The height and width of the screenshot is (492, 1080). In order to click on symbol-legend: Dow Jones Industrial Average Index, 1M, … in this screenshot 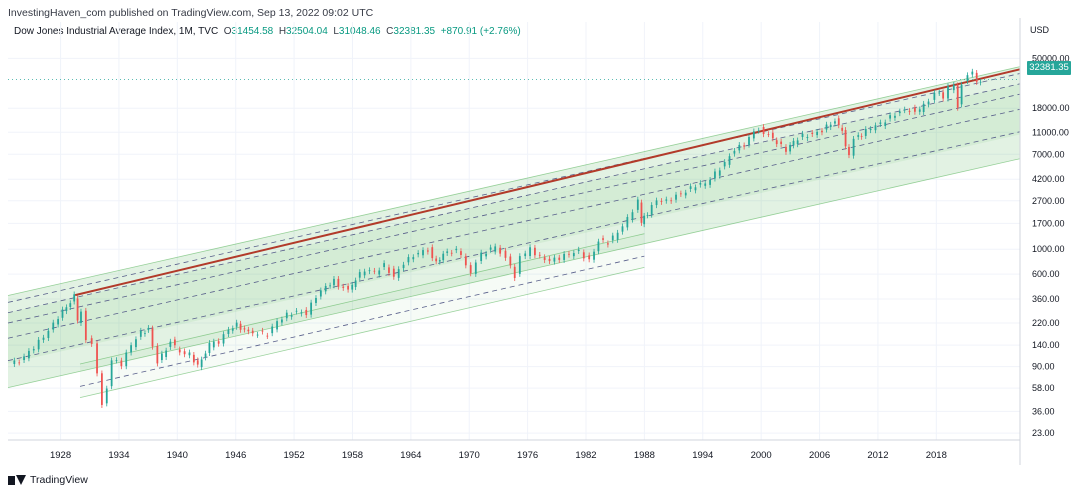, I will do `click(267, 31)`.